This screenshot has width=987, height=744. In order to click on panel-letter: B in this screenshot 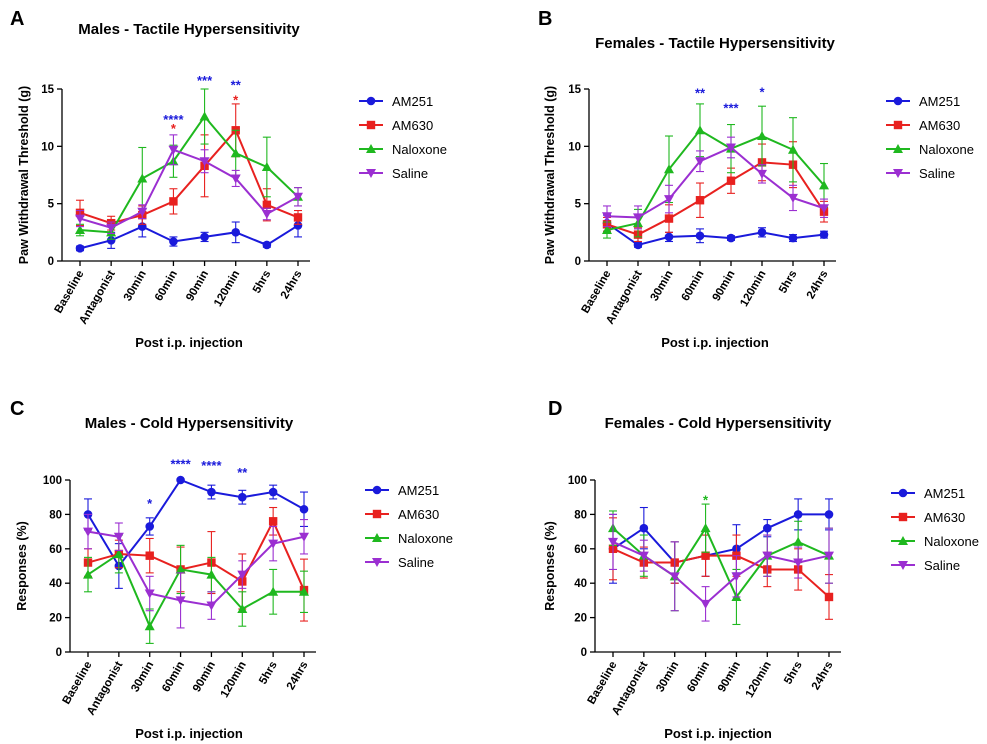, I will do `click(545, 19)`.